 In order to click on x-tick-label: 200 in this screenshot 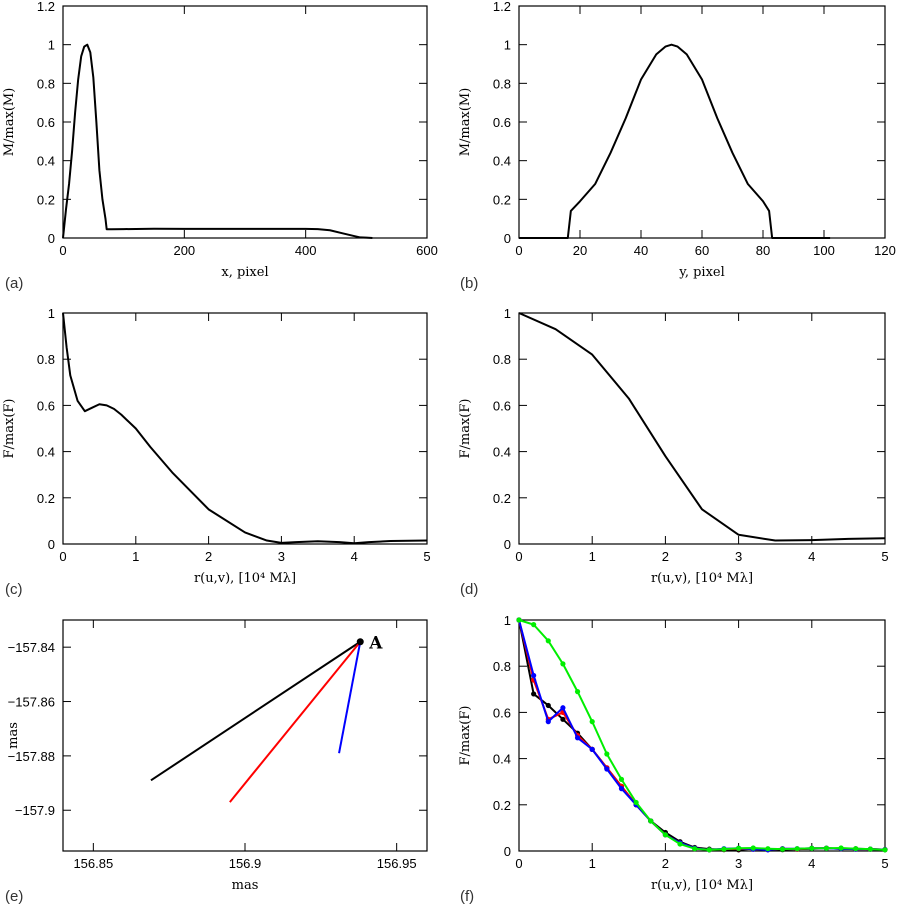, I will do `click(184, 250)`.